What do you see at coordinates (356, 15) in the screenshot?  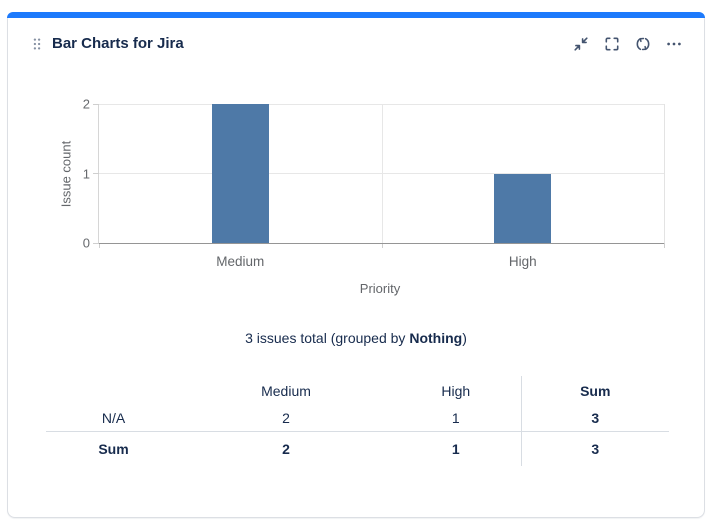 I see `card-accent-bar` at bounding box center [356, 15].